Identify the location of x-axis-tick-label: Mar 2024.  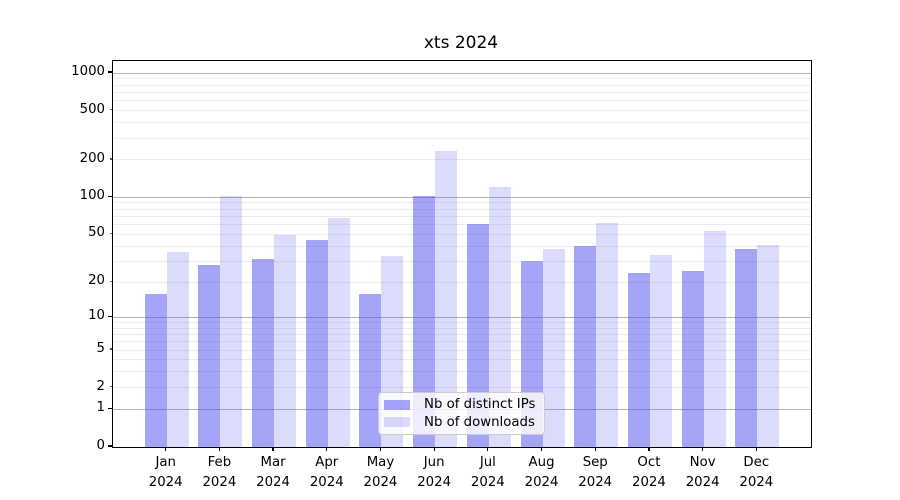
(273, 472).